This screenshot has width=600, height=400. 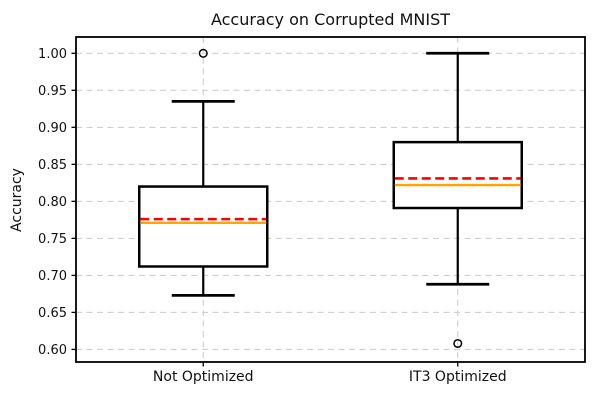 What do you see at coordinates (52, 350) in the screenshot?
I see `y-tick-label: 0.60` at bounding box center [52, 350].